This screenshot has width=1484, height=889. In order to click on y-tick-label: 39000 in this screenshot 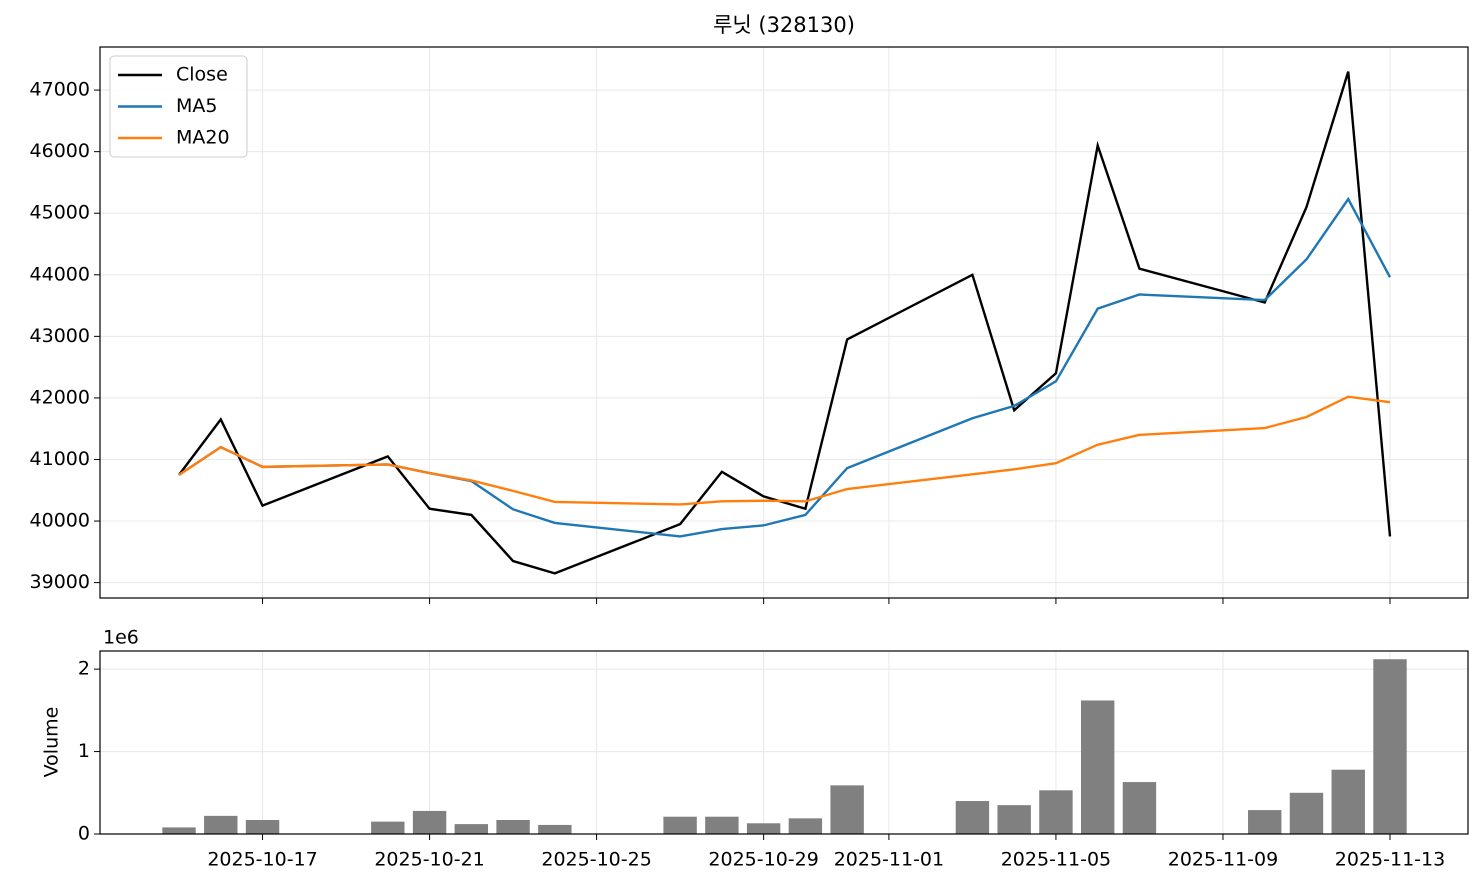, I will do `click(60, 582)`.